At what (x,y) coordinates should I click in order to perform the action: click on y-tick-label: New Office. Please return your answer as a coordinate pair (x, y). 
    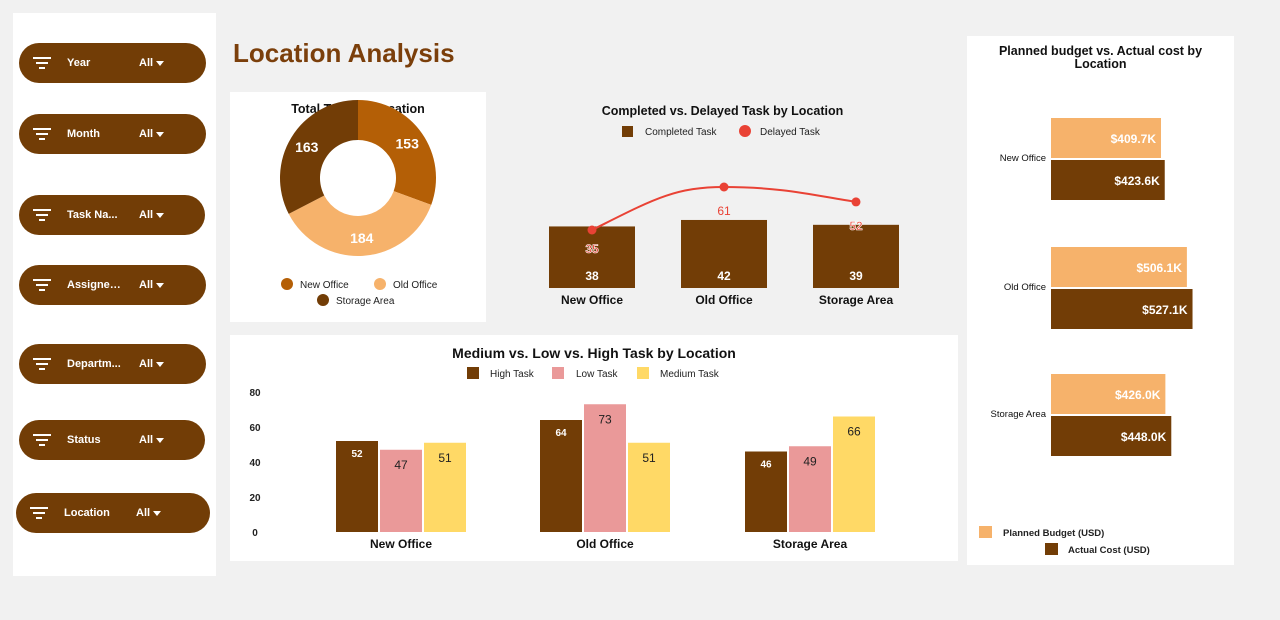
    Looking at the image, I should click on (1023, 158).